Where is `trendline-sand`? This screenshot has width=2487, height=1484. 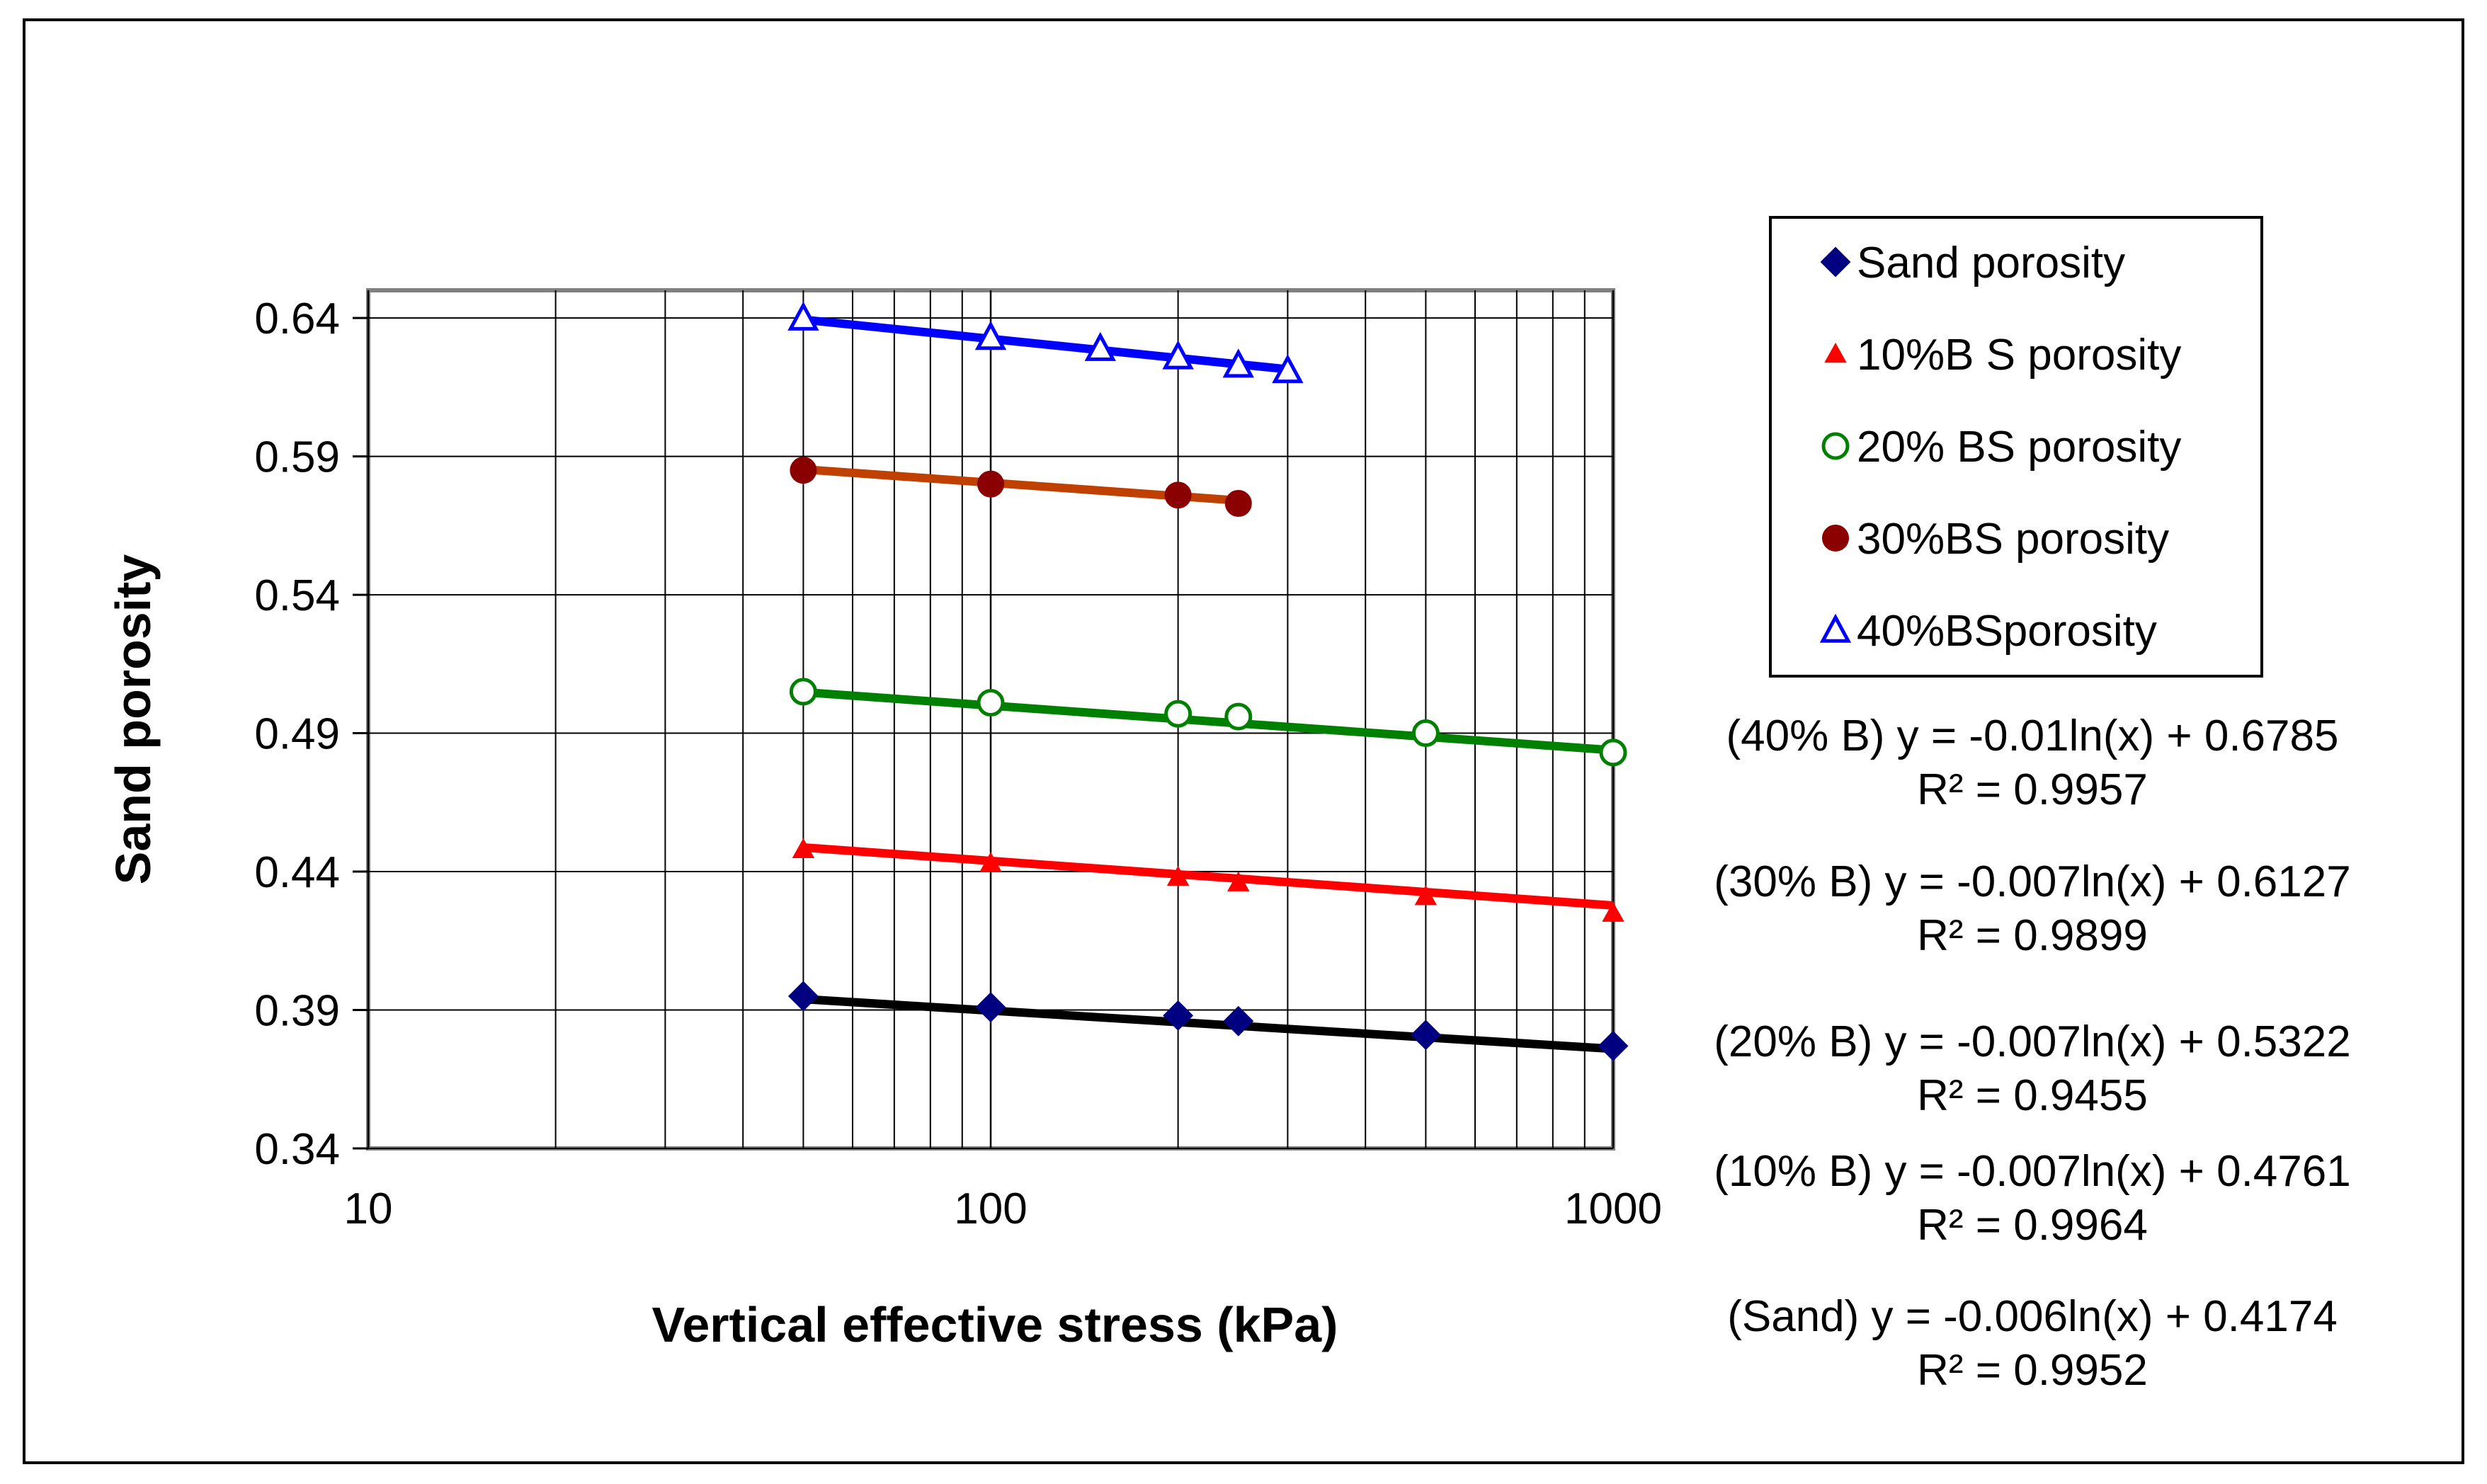
trendline-sand is located at coordinates (1208, 1024).